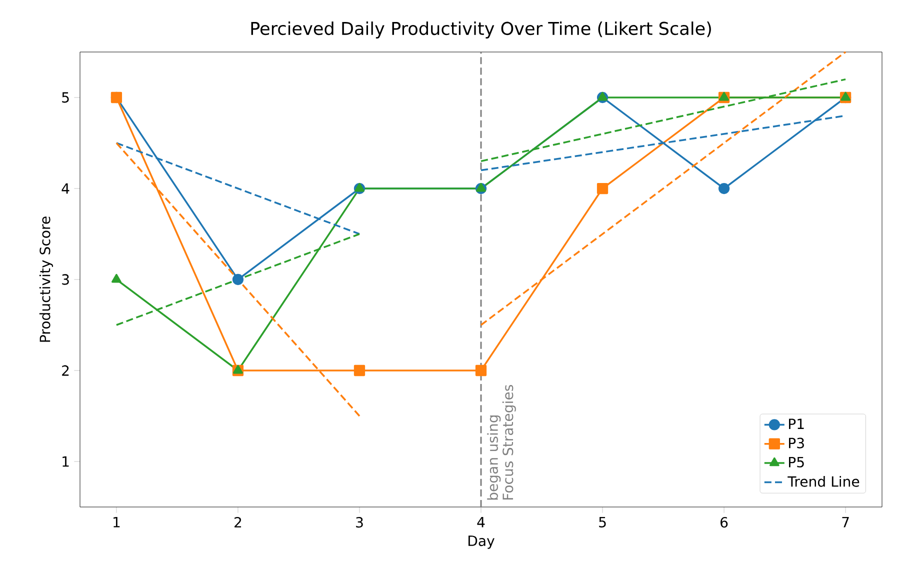  Describe the element at coordinates (602, 522) in the screenshot. I see `x-tick-label: 5` at that location.